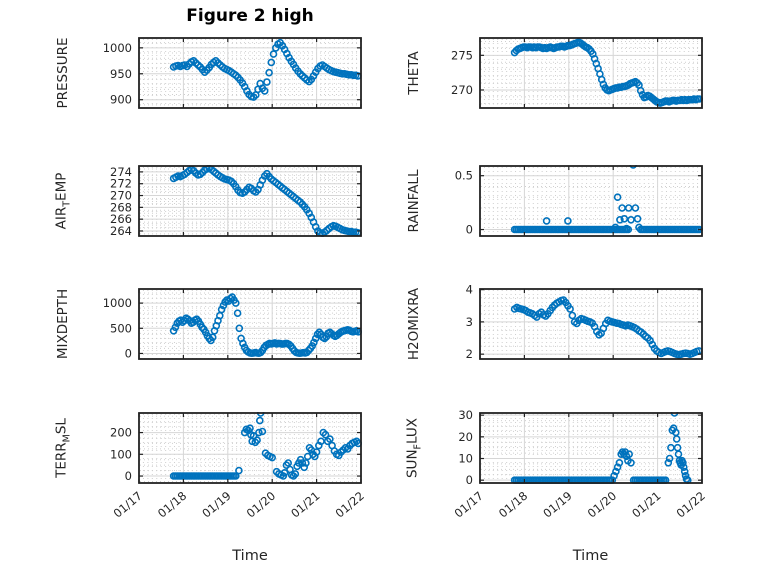 The width and height of the screenshot is (778, 583). I want to click on series-theta, so click(606, 72).